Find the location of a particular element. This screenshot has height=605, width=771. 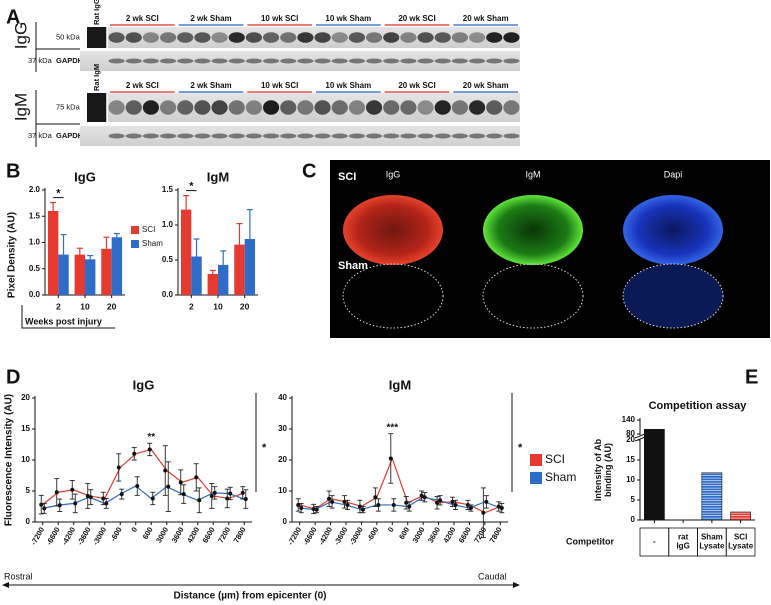

y-tick-label: 15 is located at coordinates (25, 428).